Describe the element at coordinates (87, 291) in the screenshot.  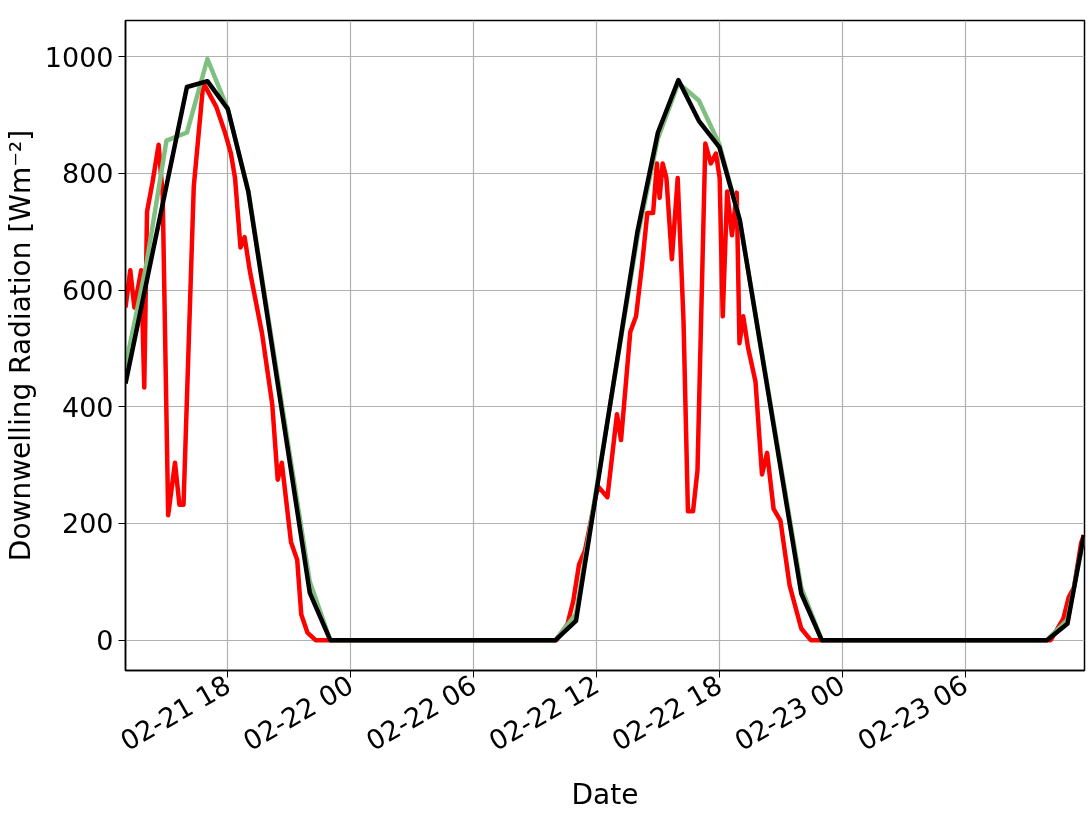
I see `y-tick-label: 600` at that location.